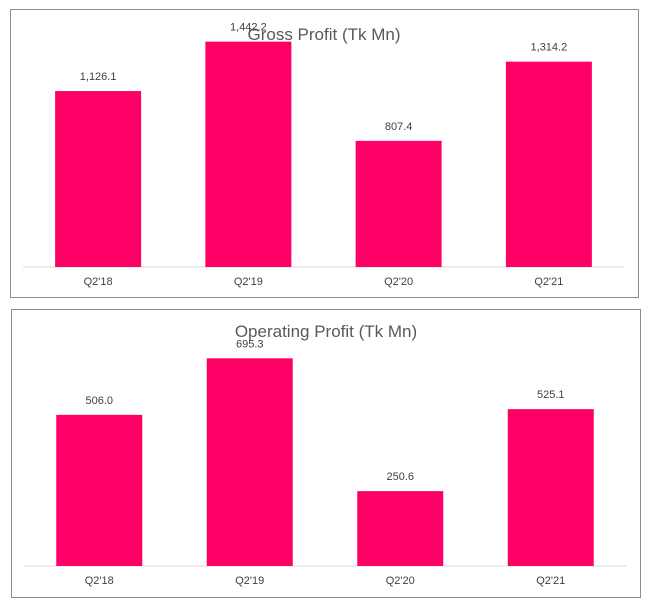  What do you see at coordinates (551, 395) in the screenshot?
I see `data-label: 525.1` at bounding box center [551, 395].